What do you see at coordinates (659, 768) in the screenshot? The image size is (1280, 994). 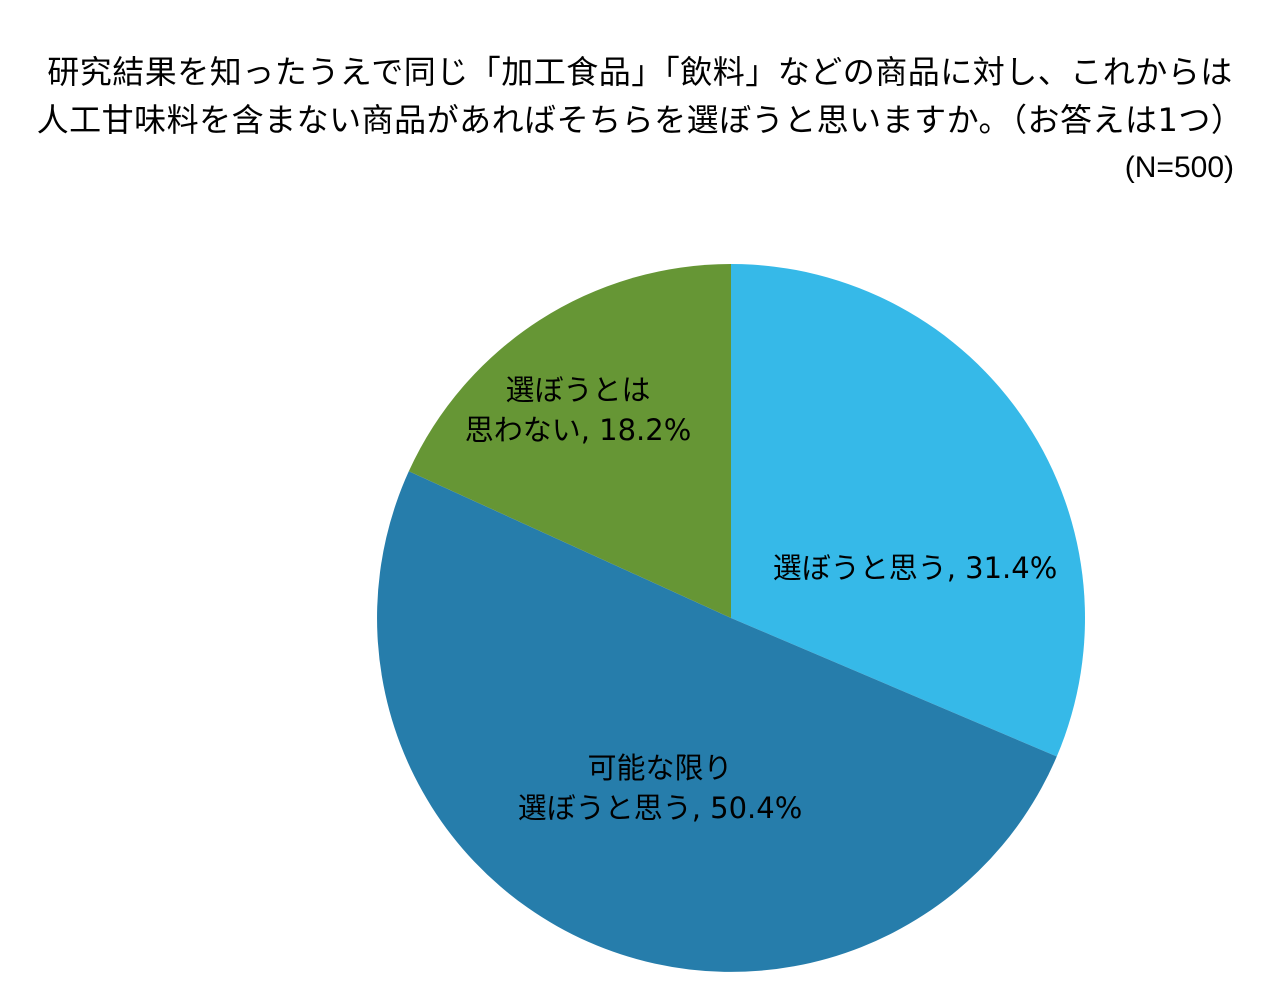 I see `slice-label-1-line-0: 可能な限り` at bounding box center [659, 768].